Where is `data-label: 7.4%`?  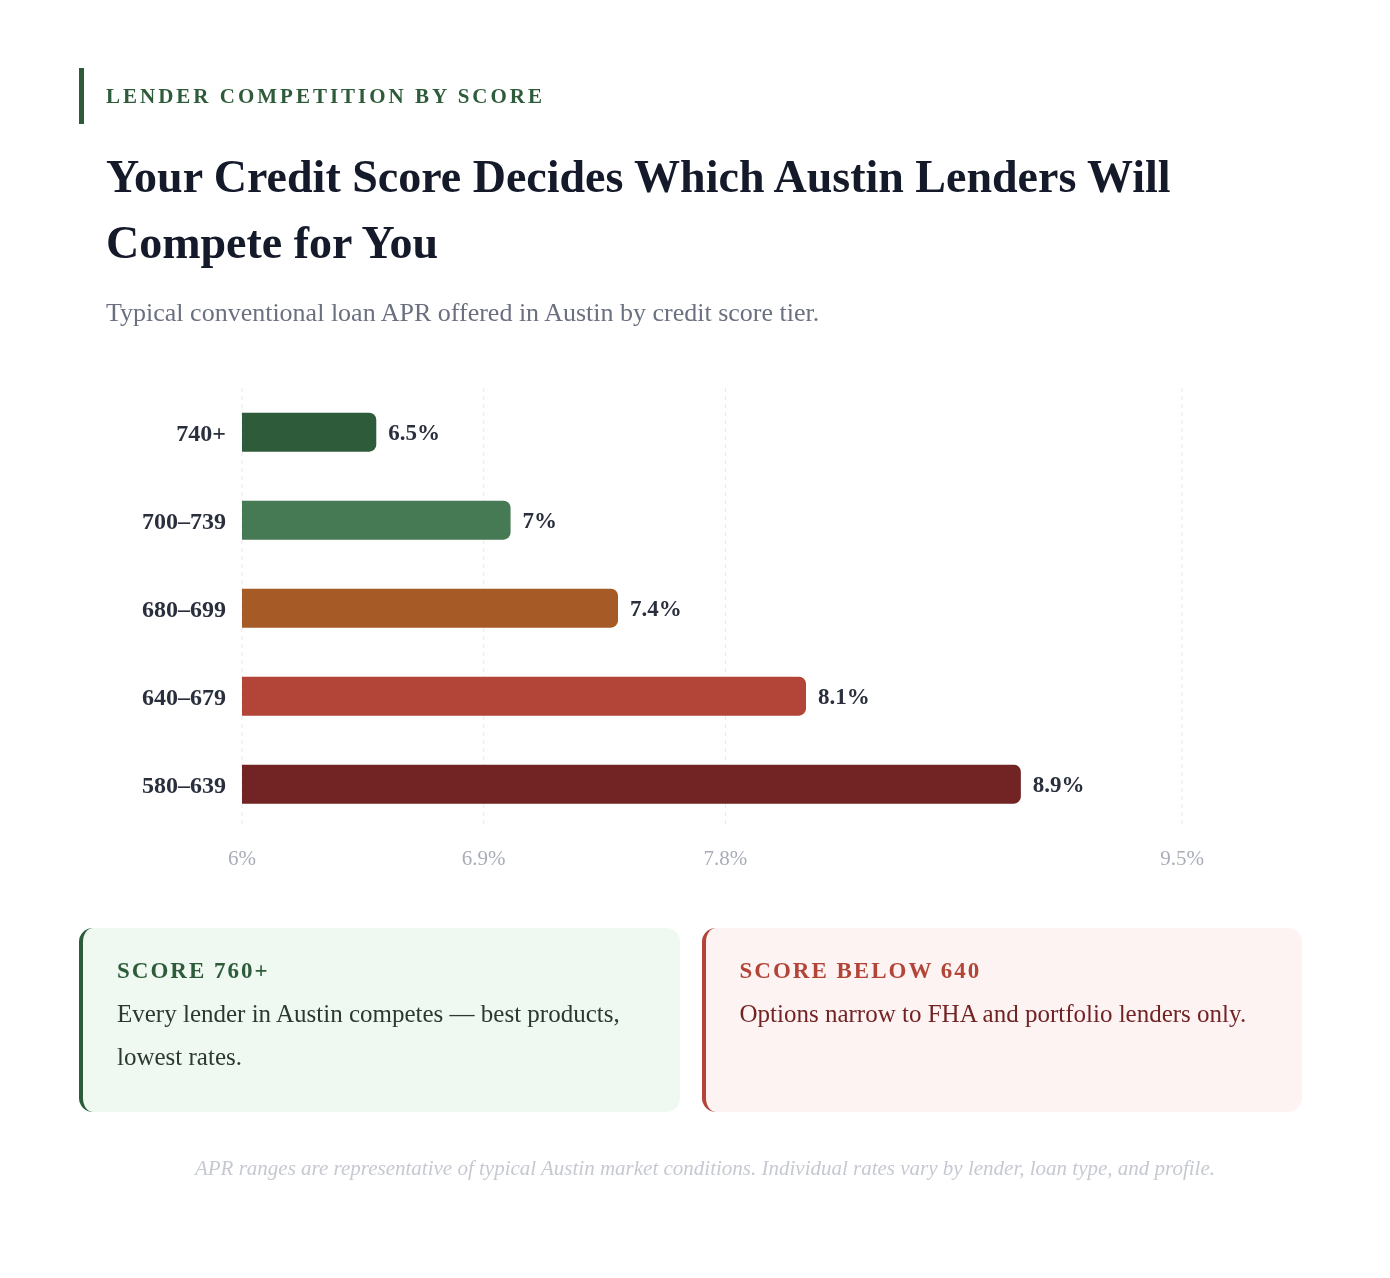 data-label: 7.4% is located at coordinates (656, 609).